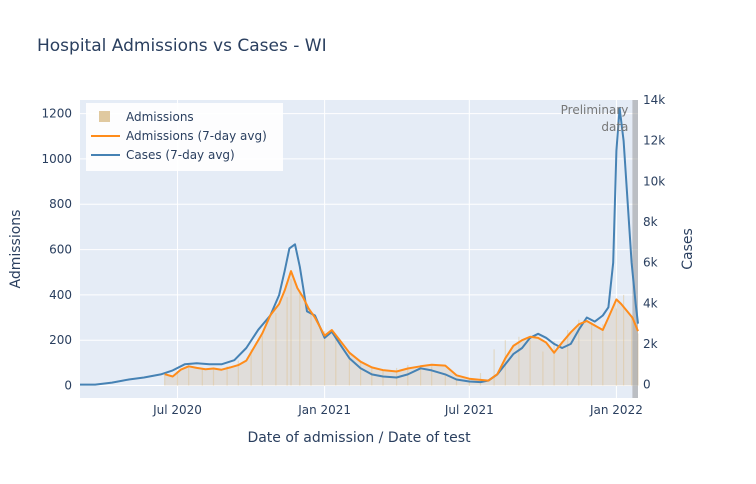  Describe the element at coordinates (359, 438) in the screenshot. I see `x-axis-label: Date of admission / Date of test` at that location.